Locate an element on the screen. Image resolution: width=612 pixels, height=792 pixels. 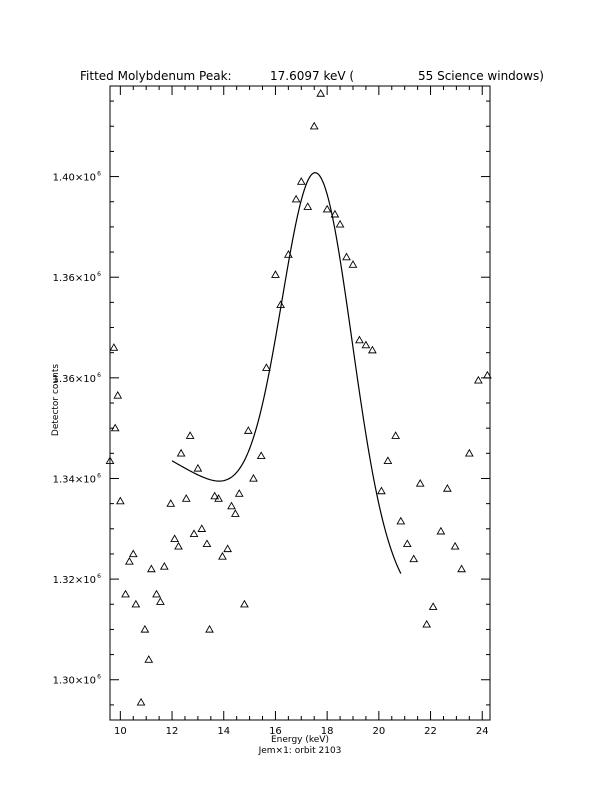
y-tick-label: 1.30×10 is located at coordinates (74, 681).